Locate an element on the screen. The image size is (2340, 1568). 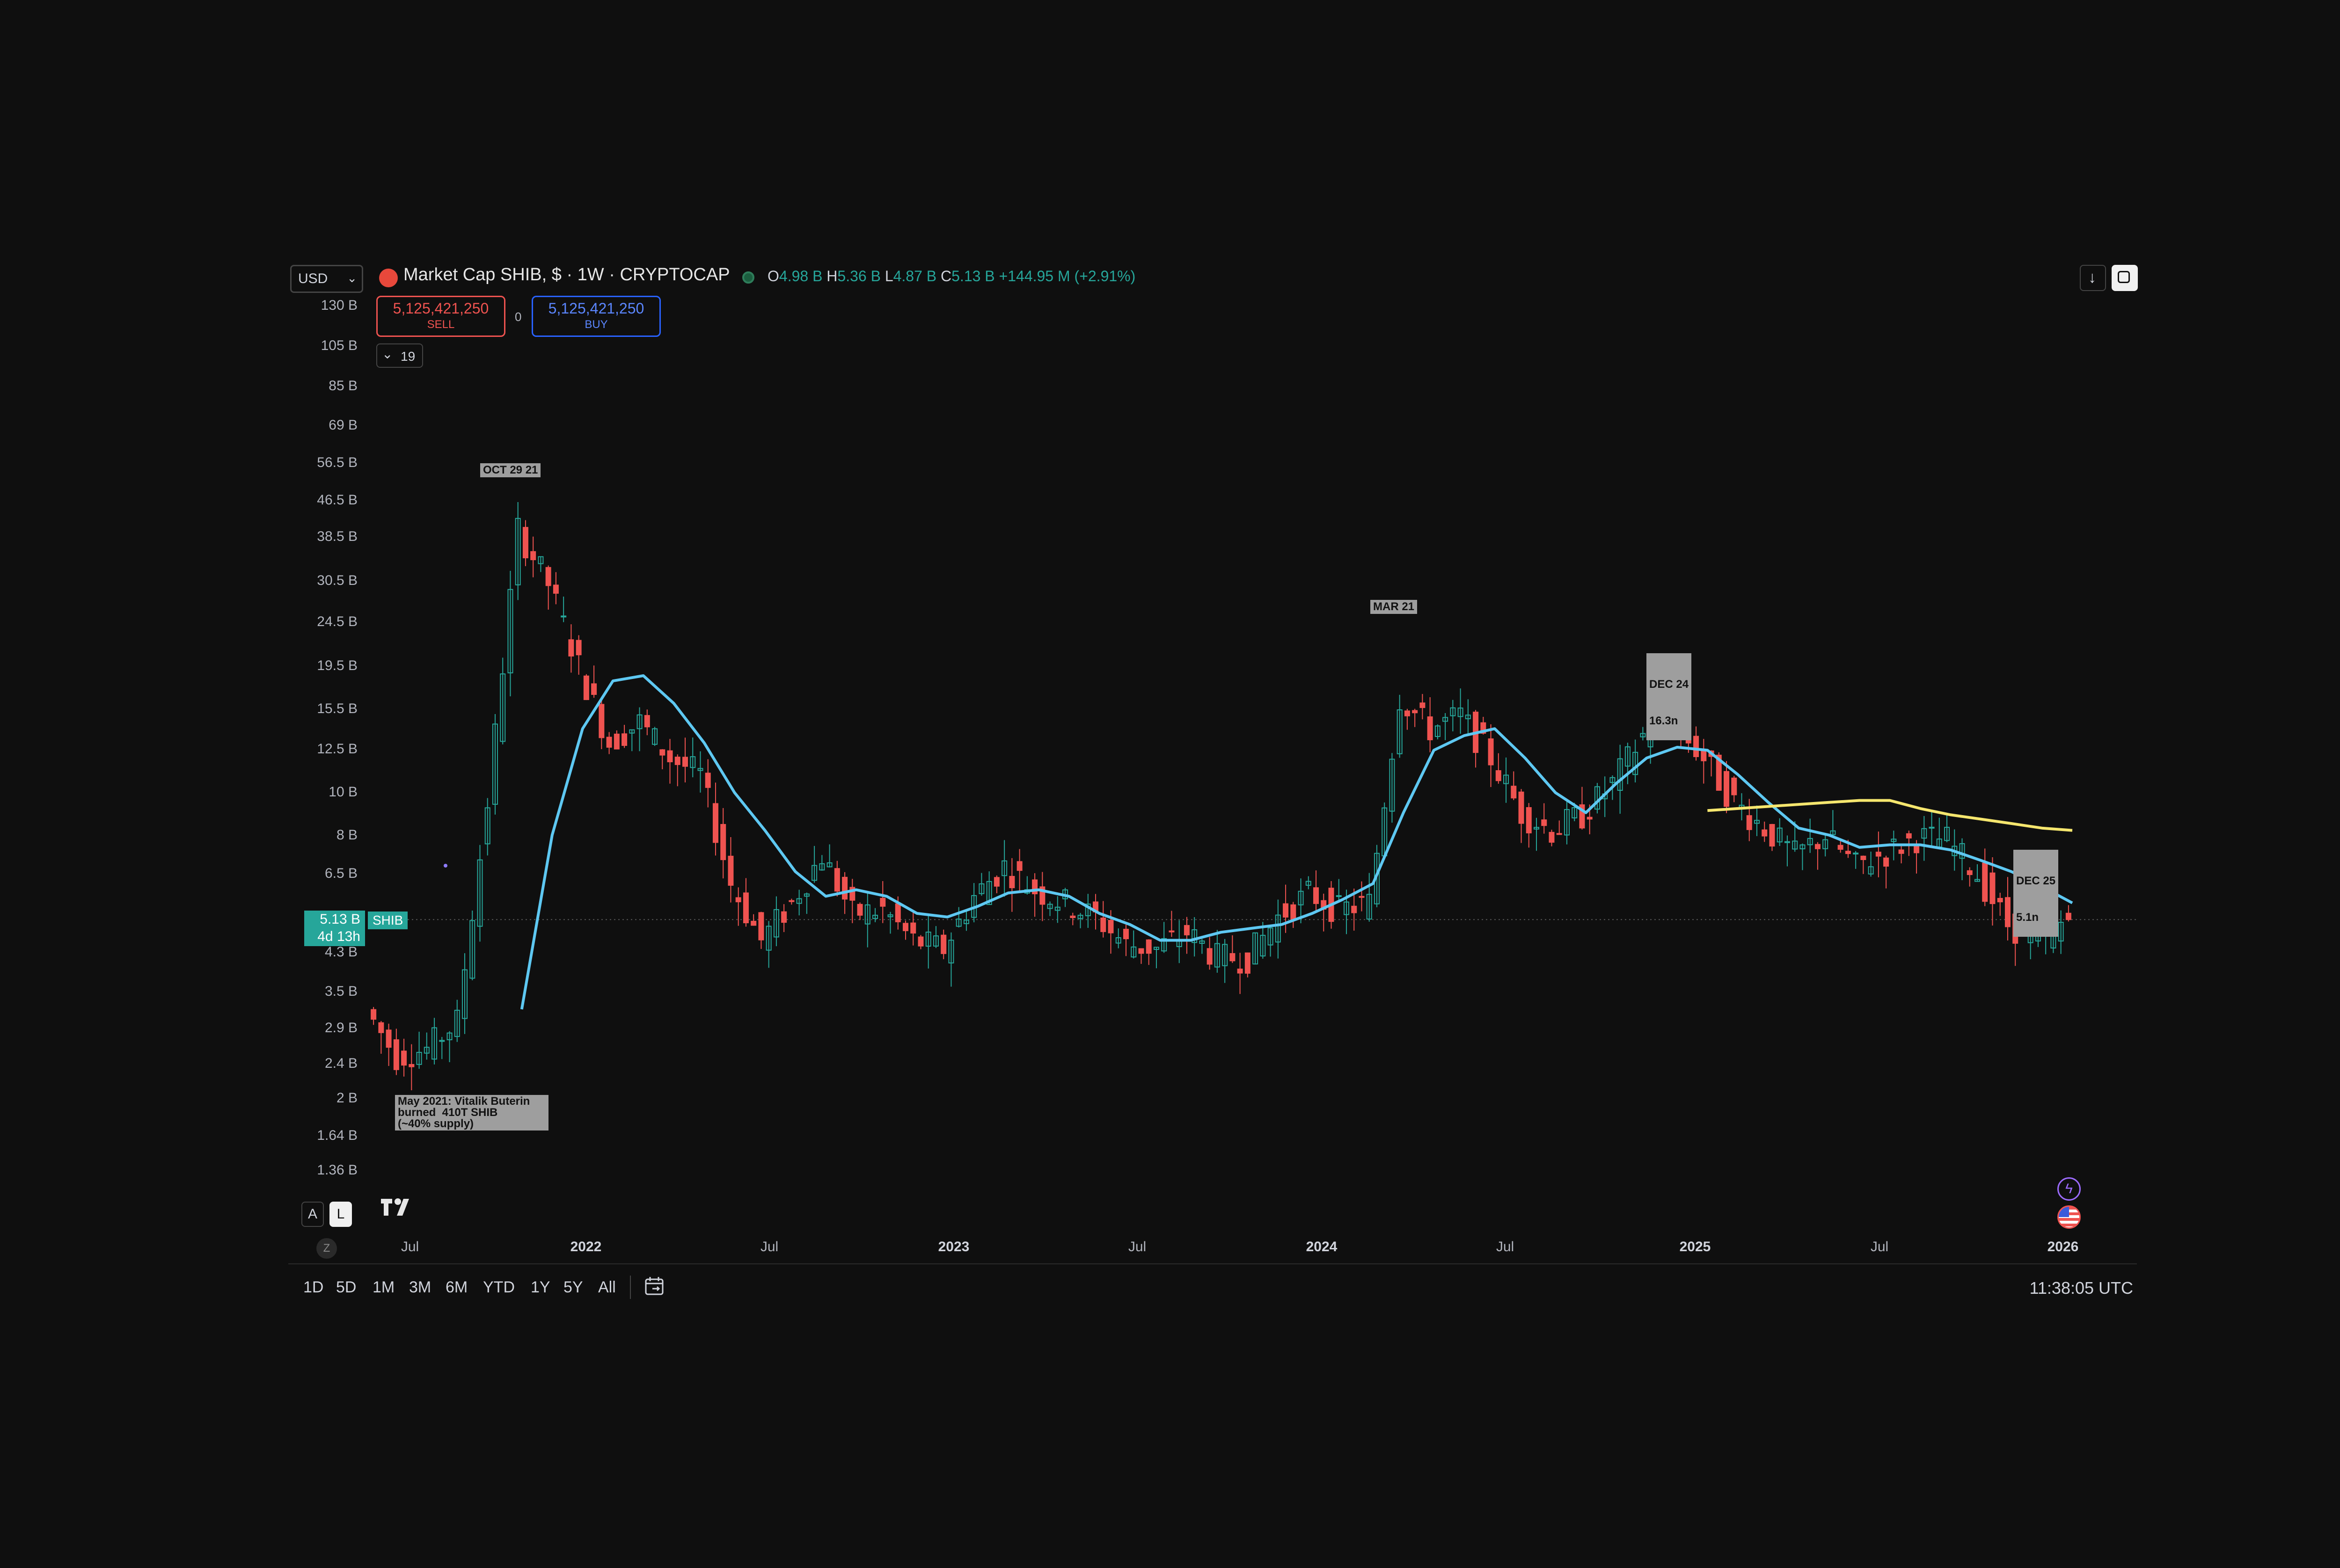
event-marker-dot is located at coordinates (445, 866).